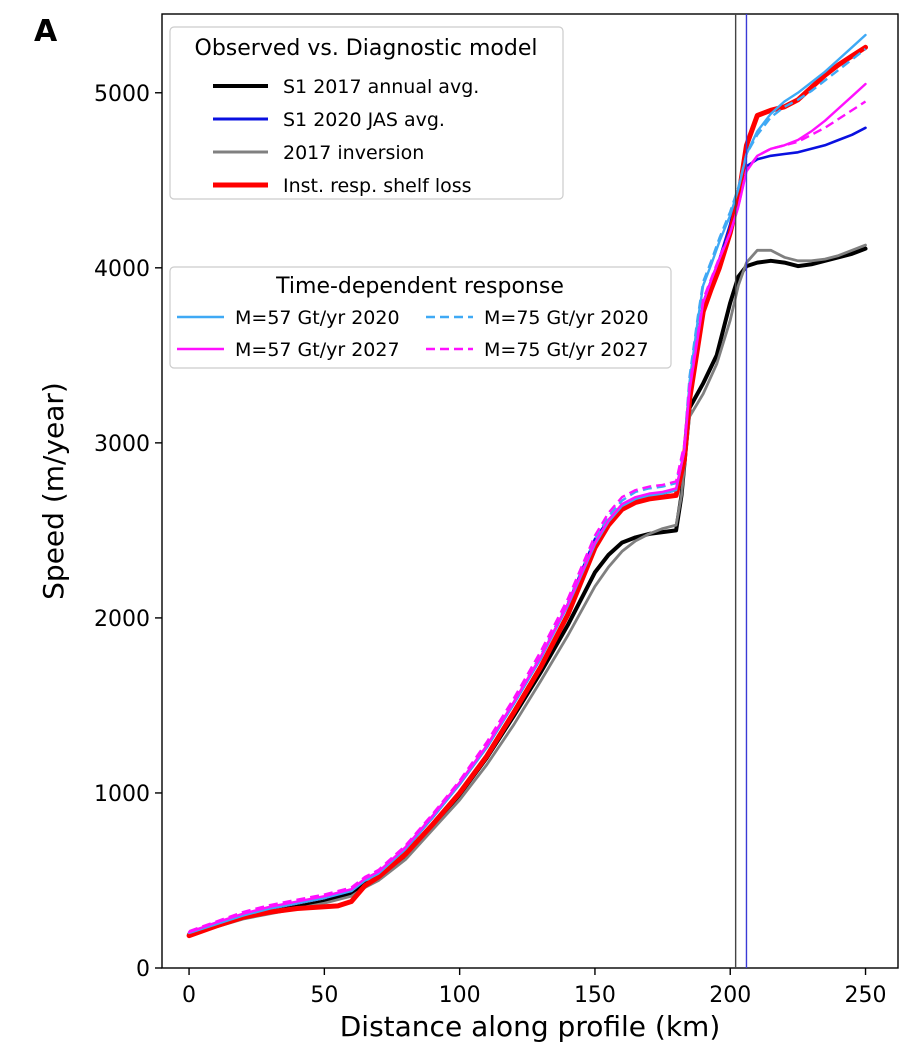  What do you see at coordinates (143, 969) in the screenshot?
I see `y-tick-label: 0` at bounding box center [143, 969].